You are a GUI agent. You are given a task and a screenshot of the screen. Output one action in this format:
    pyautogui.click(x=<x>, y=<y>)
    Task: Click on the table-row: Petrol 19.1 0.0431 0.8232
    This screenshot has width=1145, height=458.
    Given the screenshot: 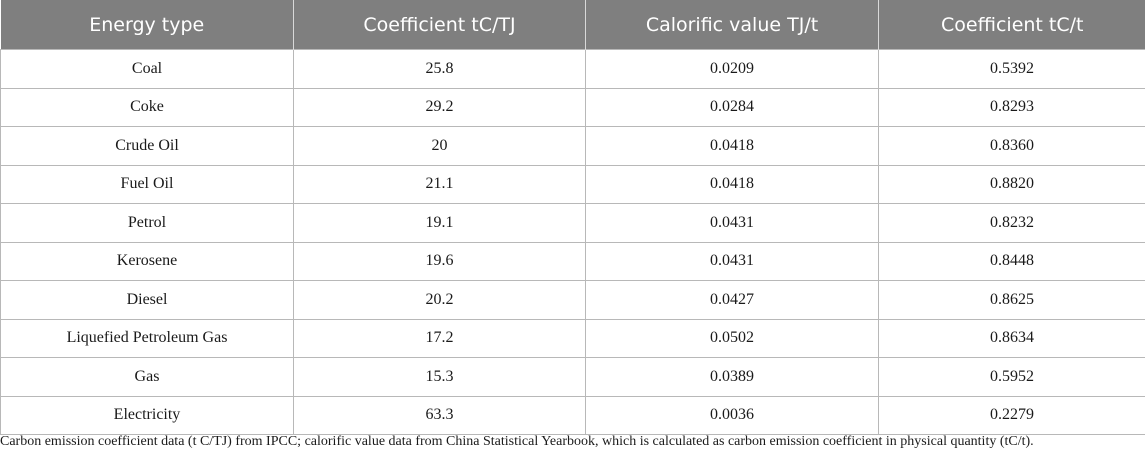 What is the action you would take?
    pyautogui.click(x=572, y=223)
    